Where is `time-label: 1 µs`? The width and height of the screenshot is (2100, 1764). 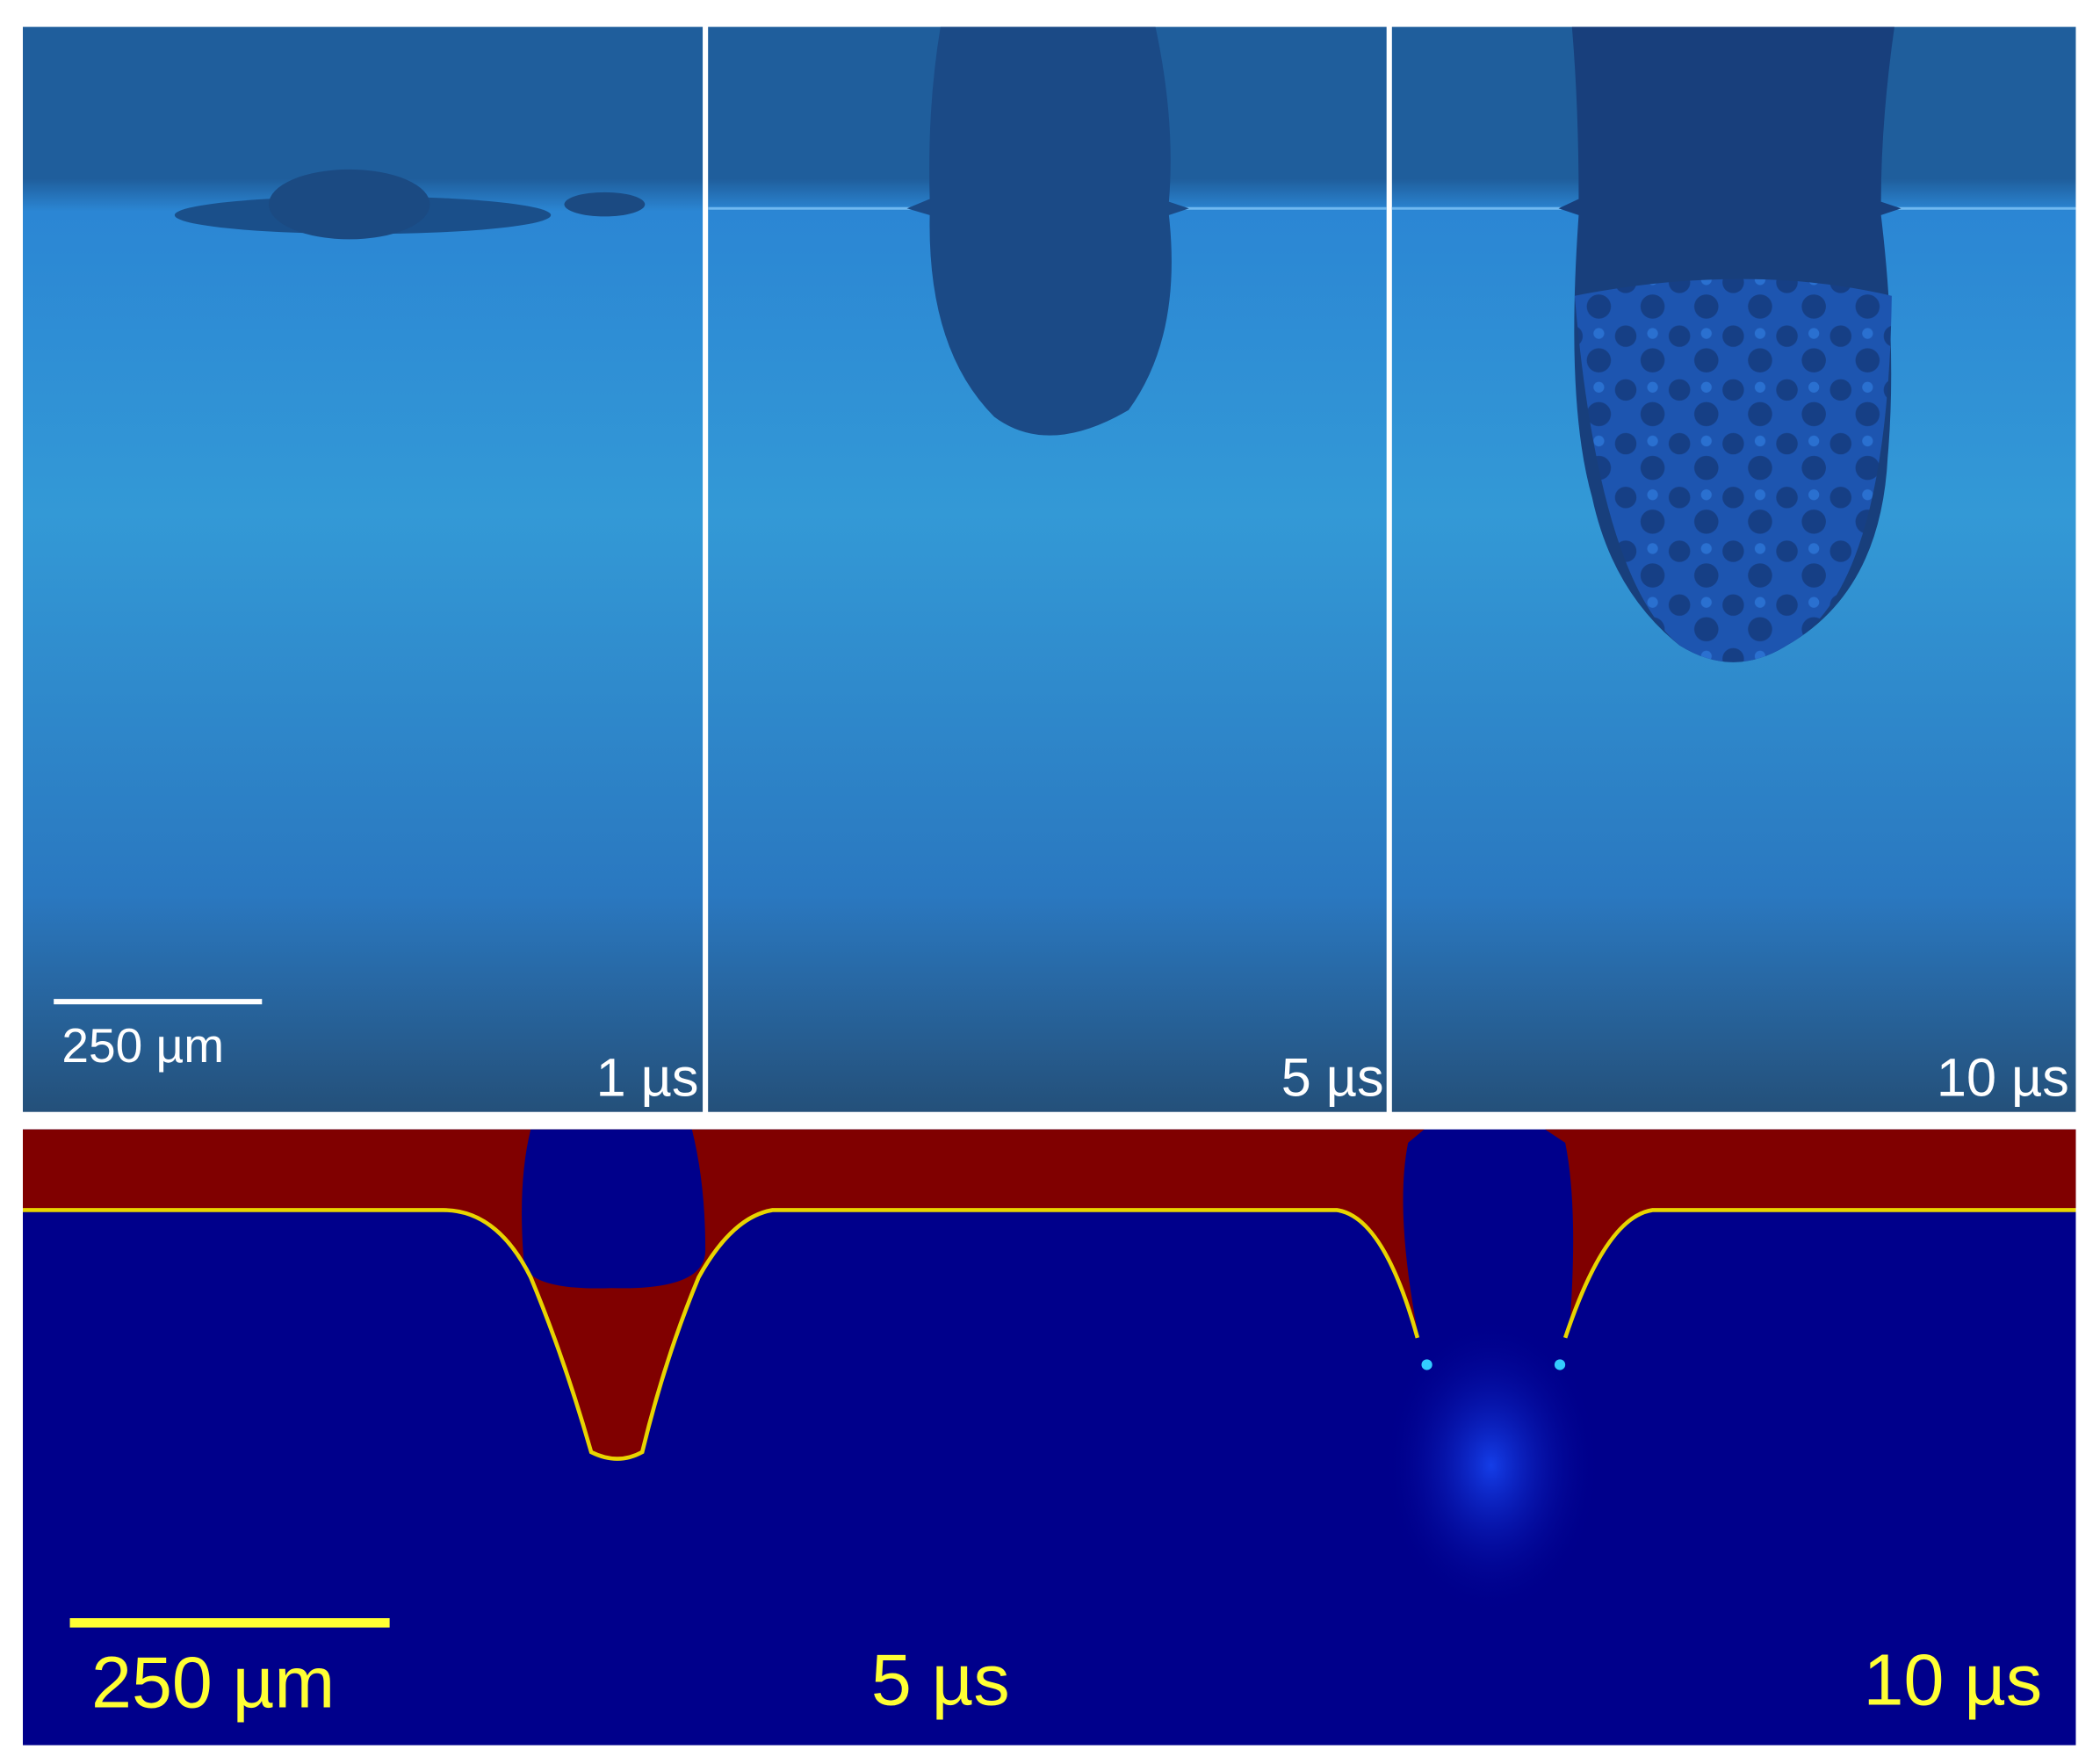
time-label: 1 µs is located at coordinates (647, 1077).